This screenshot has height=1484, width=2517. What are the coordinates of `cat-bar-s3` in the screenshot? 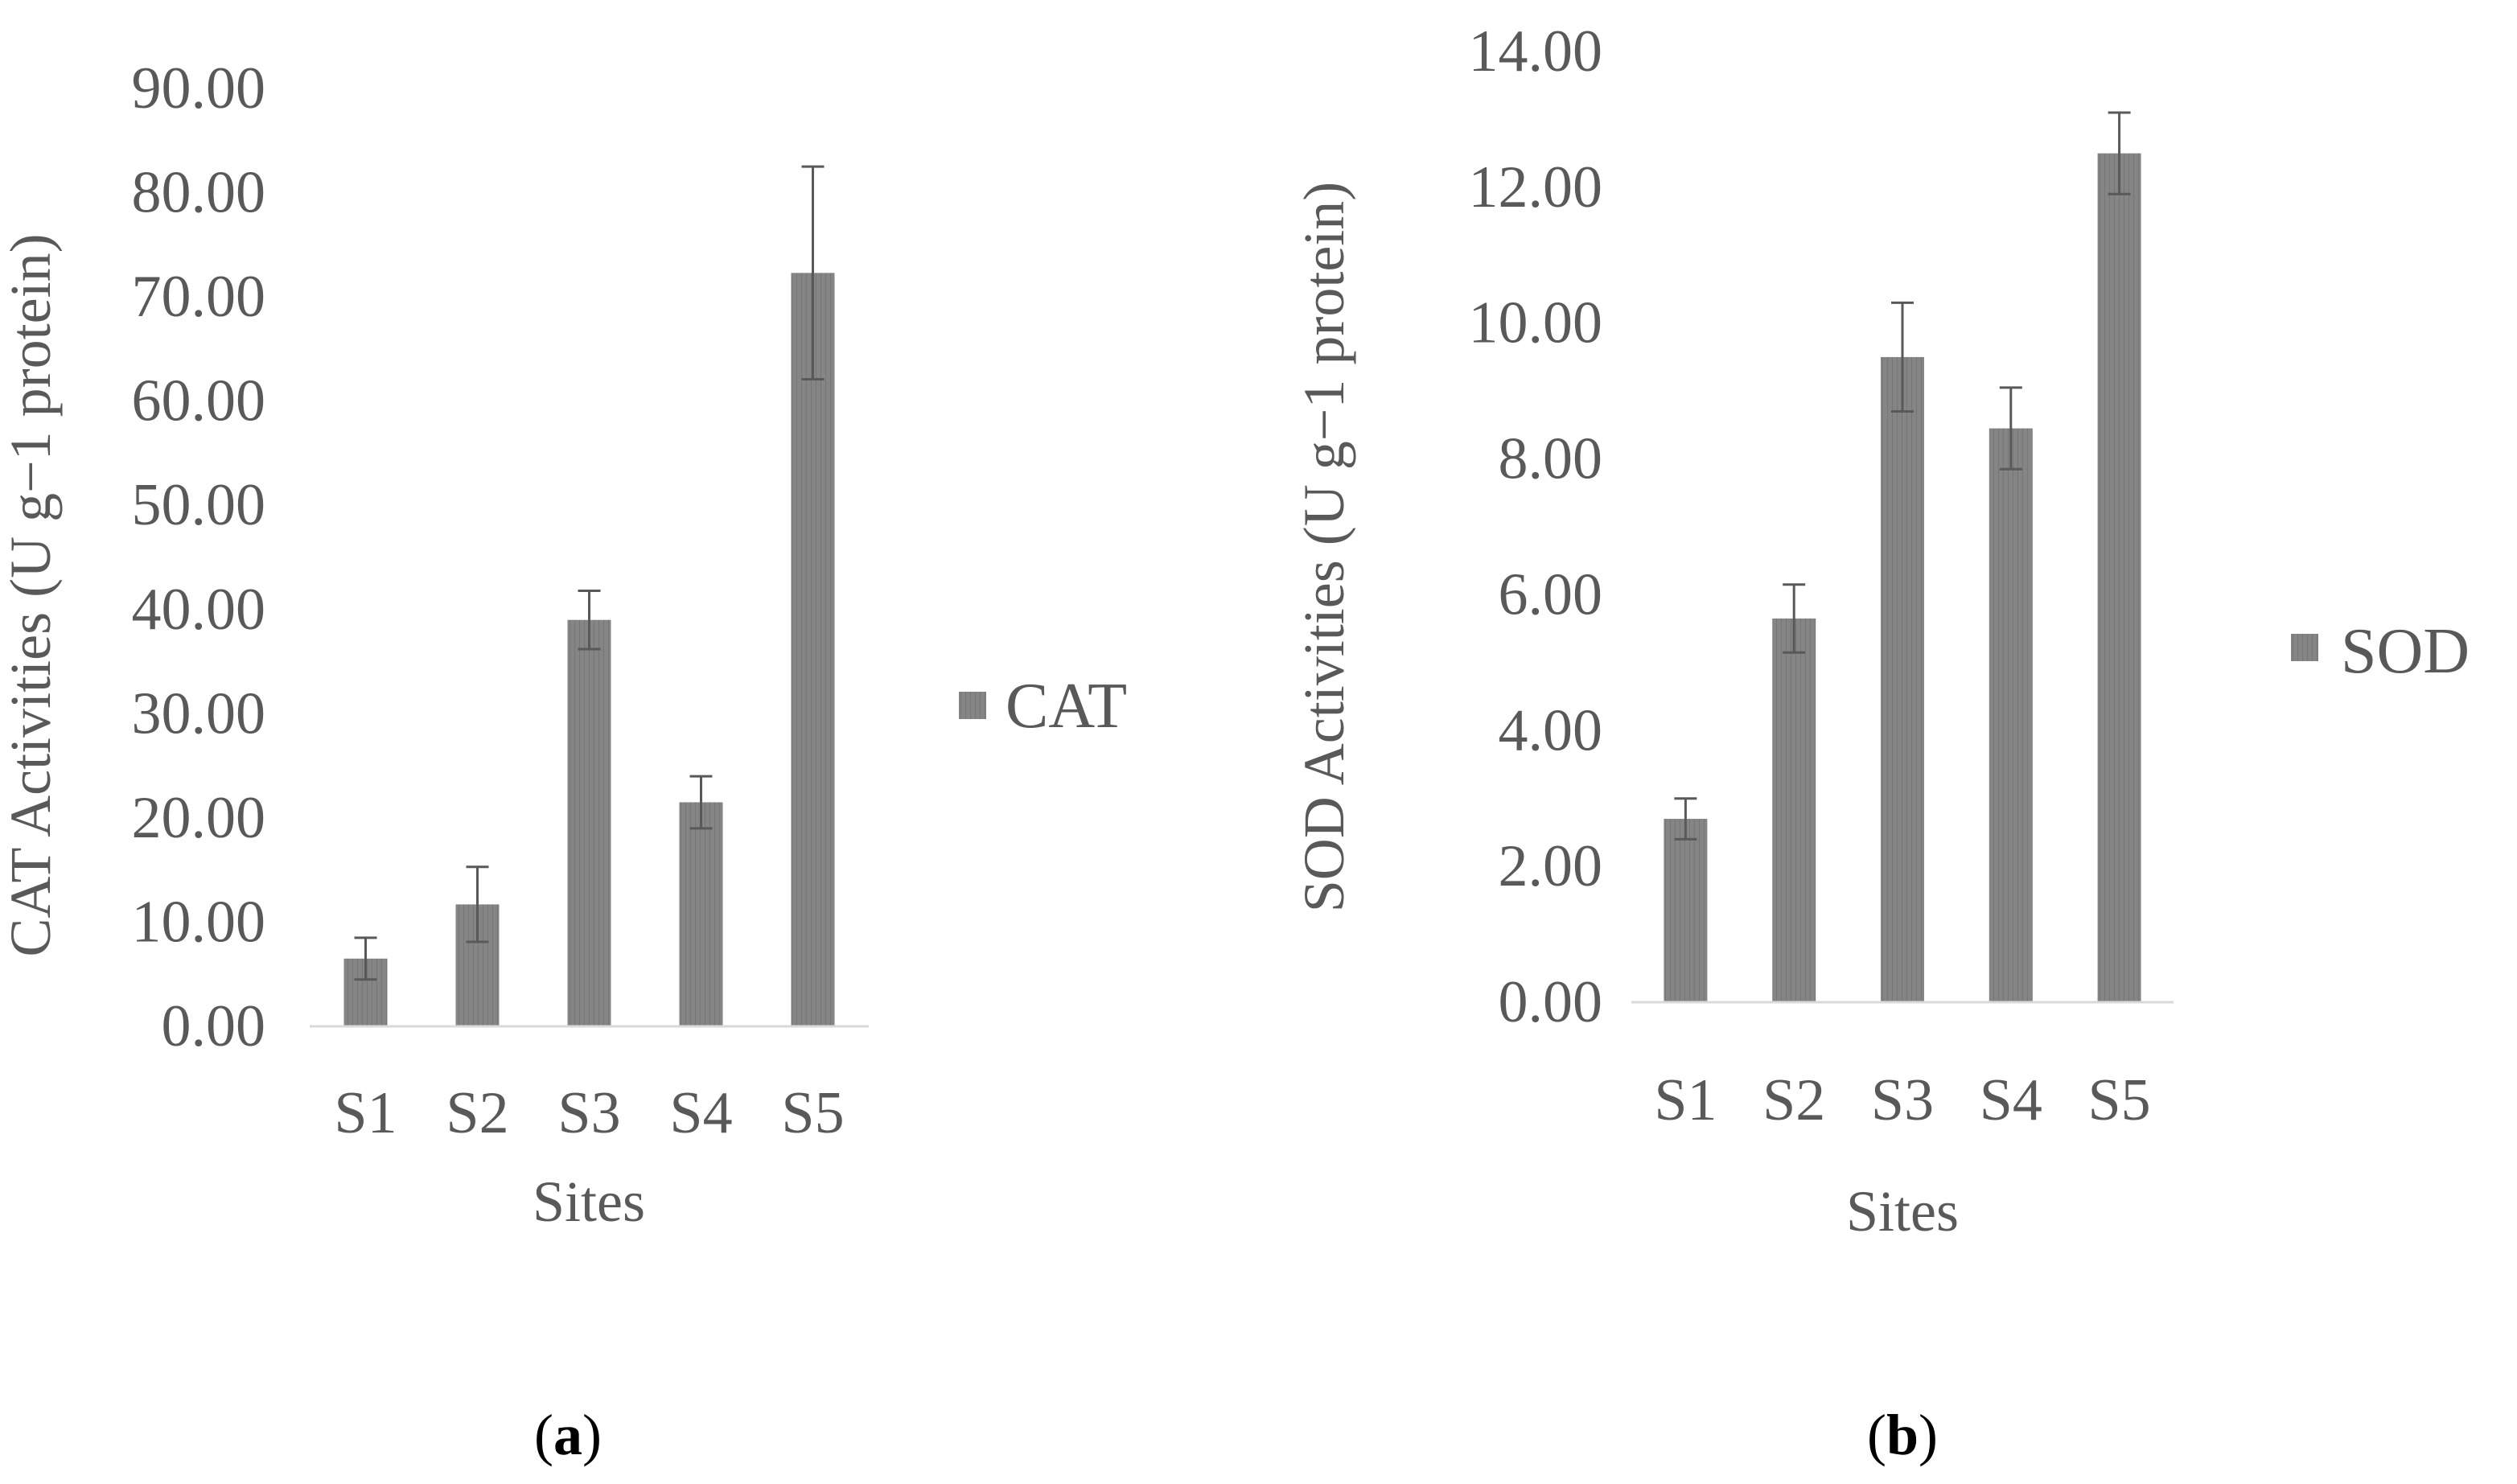 It's located at (589, 823).